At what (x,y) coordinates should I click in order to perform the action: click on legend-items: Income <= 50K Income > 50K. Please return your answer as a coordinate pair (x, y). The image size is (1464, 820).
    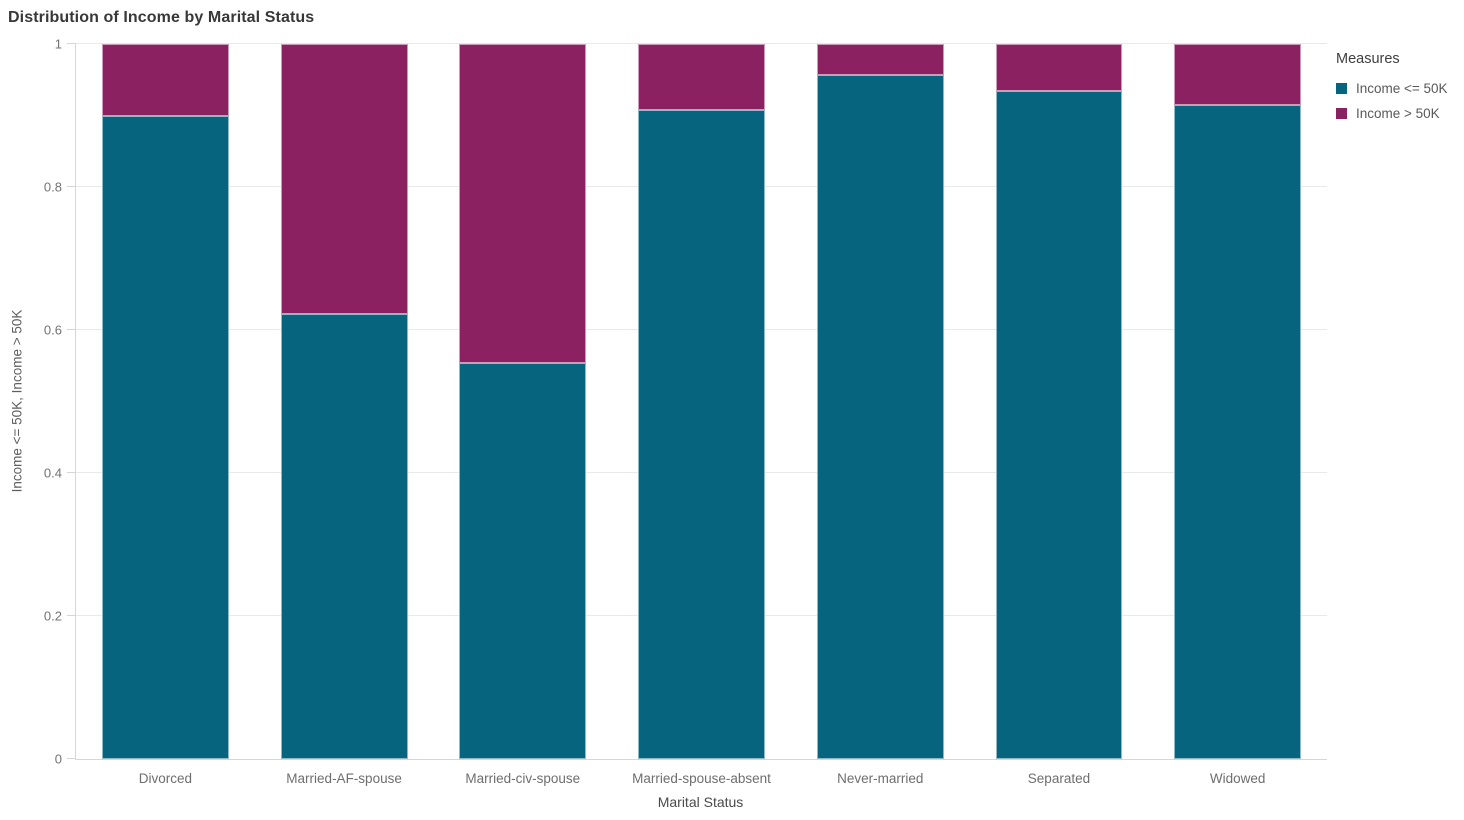
    Looking at the image, I should click on (1392, 101).